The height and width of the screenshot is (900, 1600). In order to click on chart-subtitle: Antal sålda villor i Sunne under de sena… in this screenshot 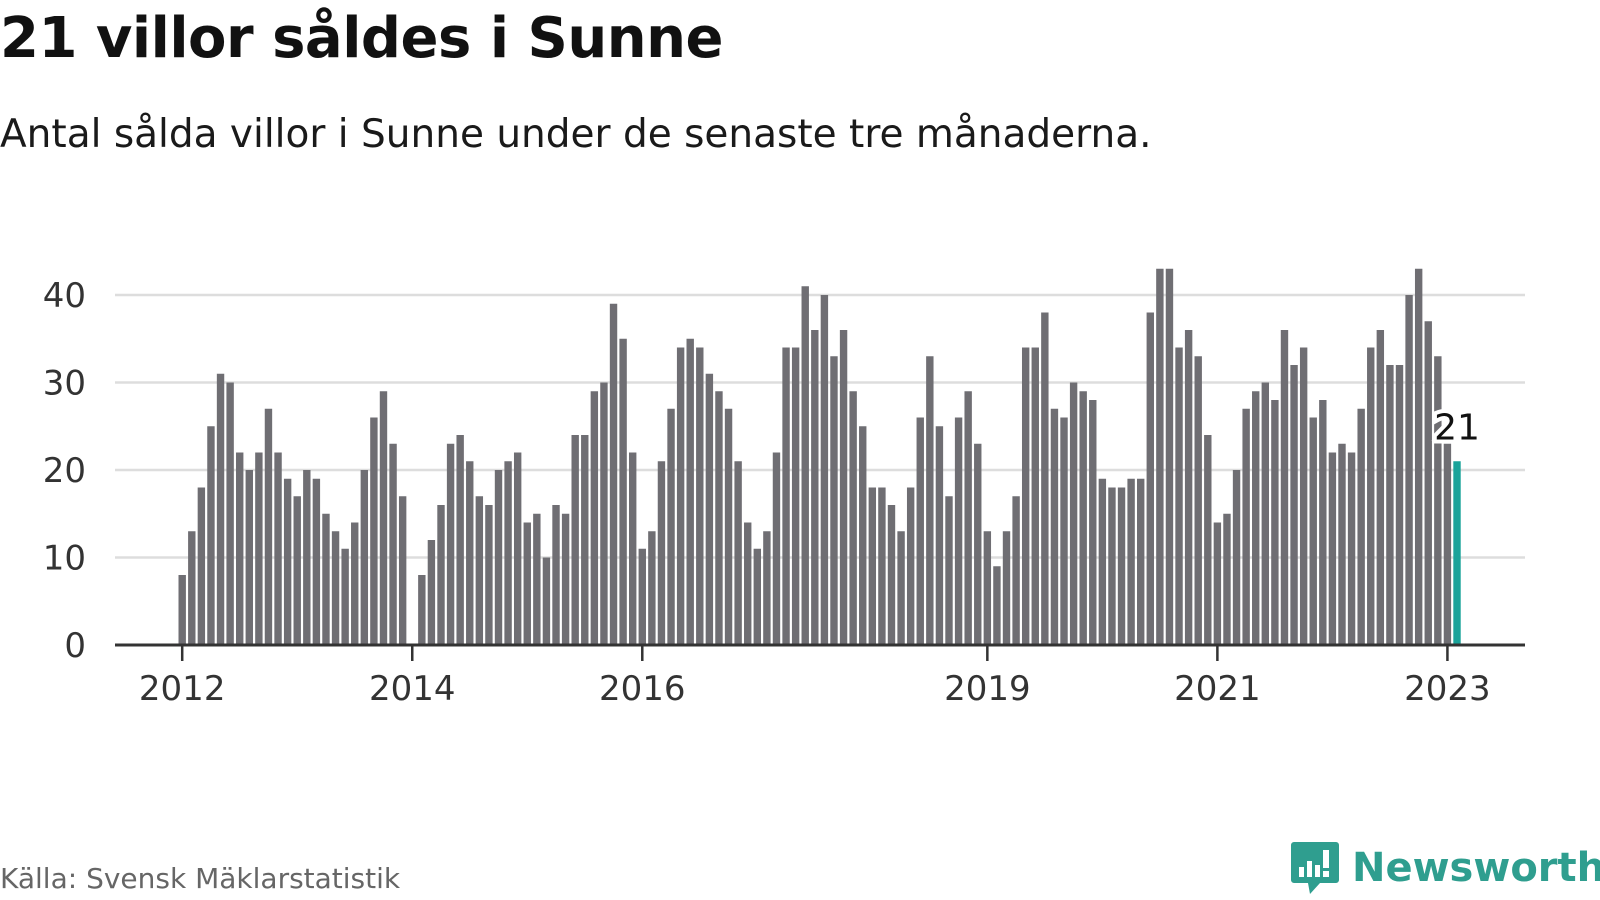, I will do `click(576, 134)`.